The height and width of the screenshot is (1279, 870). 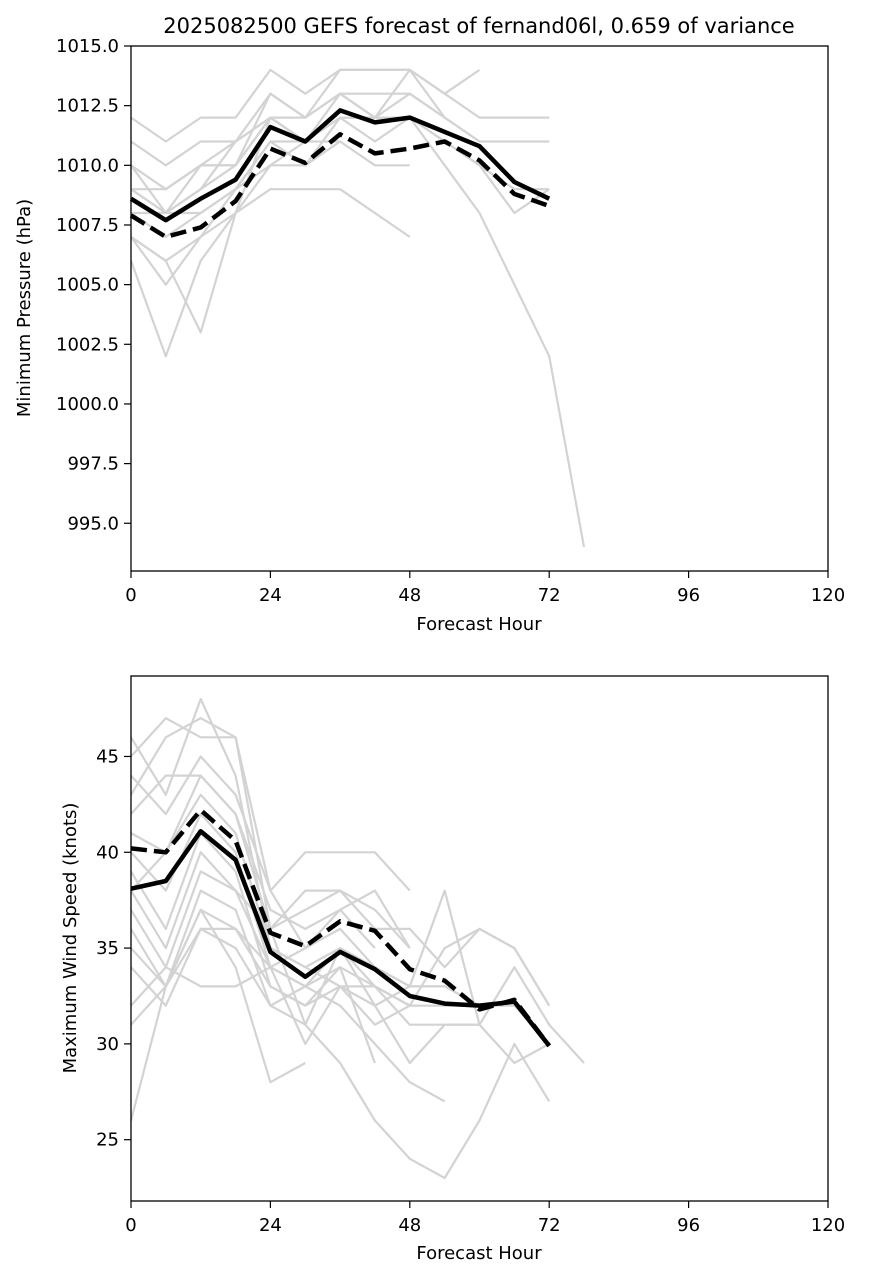 I want to click on pressure-mean-line, so click(x=340, y=165).